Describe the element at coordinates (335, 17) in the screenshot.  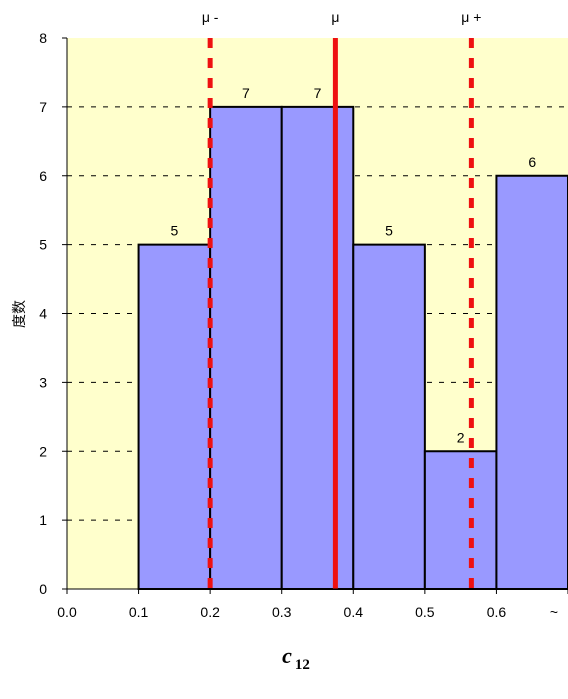
I see `reference-line-label: μ` at that location.